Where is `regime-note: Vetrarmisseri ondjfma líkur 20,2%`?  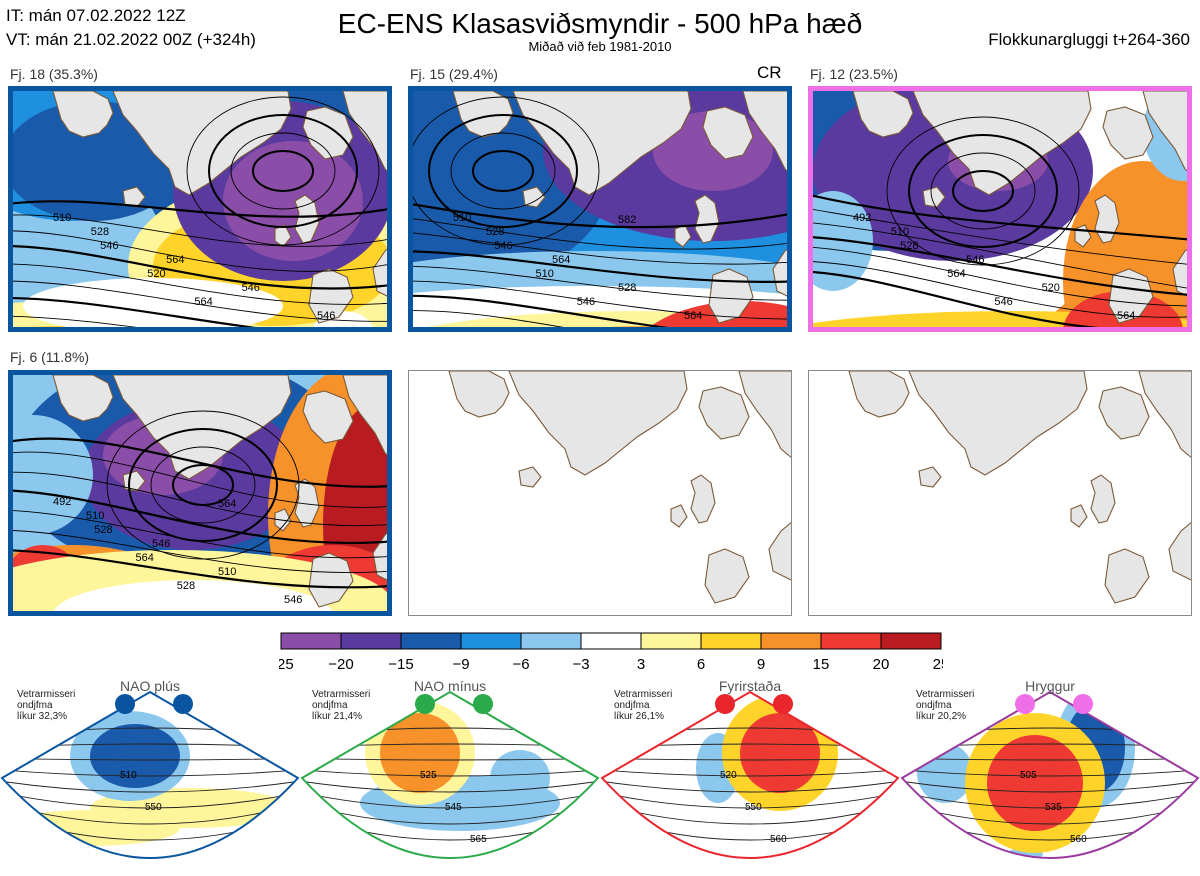
regime-note: Vetrarmisseri ondjfma líkur 20,2% is located at coordinates (945, 705).